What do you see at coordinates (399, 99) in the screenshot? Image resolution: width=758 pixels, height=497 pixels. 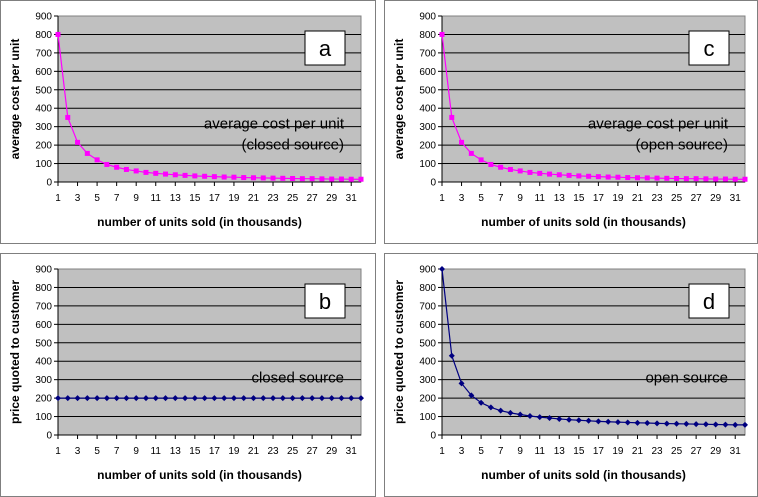 I see `y-axis-title-c: average cost per unit` at bounding box center [399, 99].